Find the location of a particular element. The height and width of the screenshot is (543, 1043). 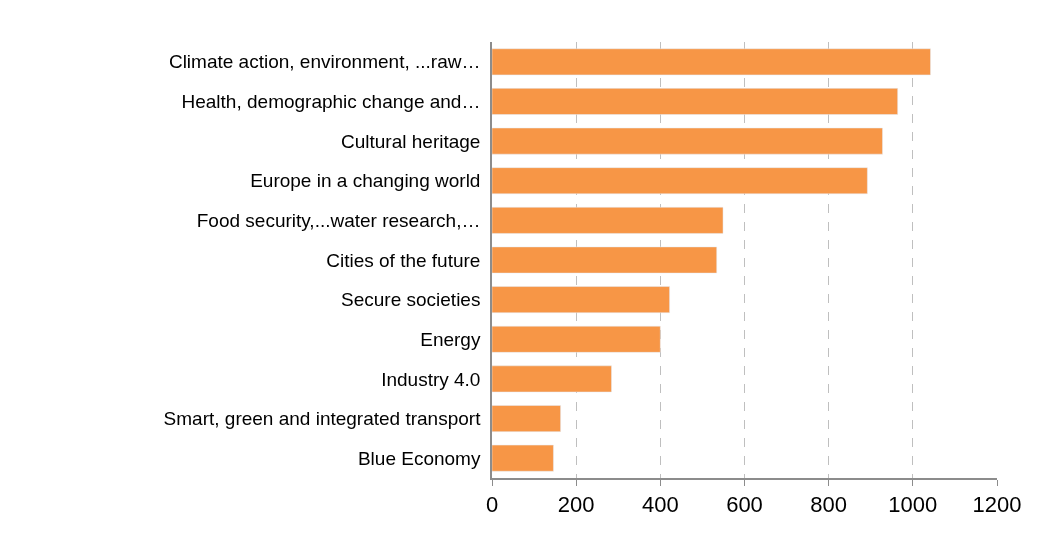

y-tick-label: Cultural heritage is located at coordinates (411, 141).